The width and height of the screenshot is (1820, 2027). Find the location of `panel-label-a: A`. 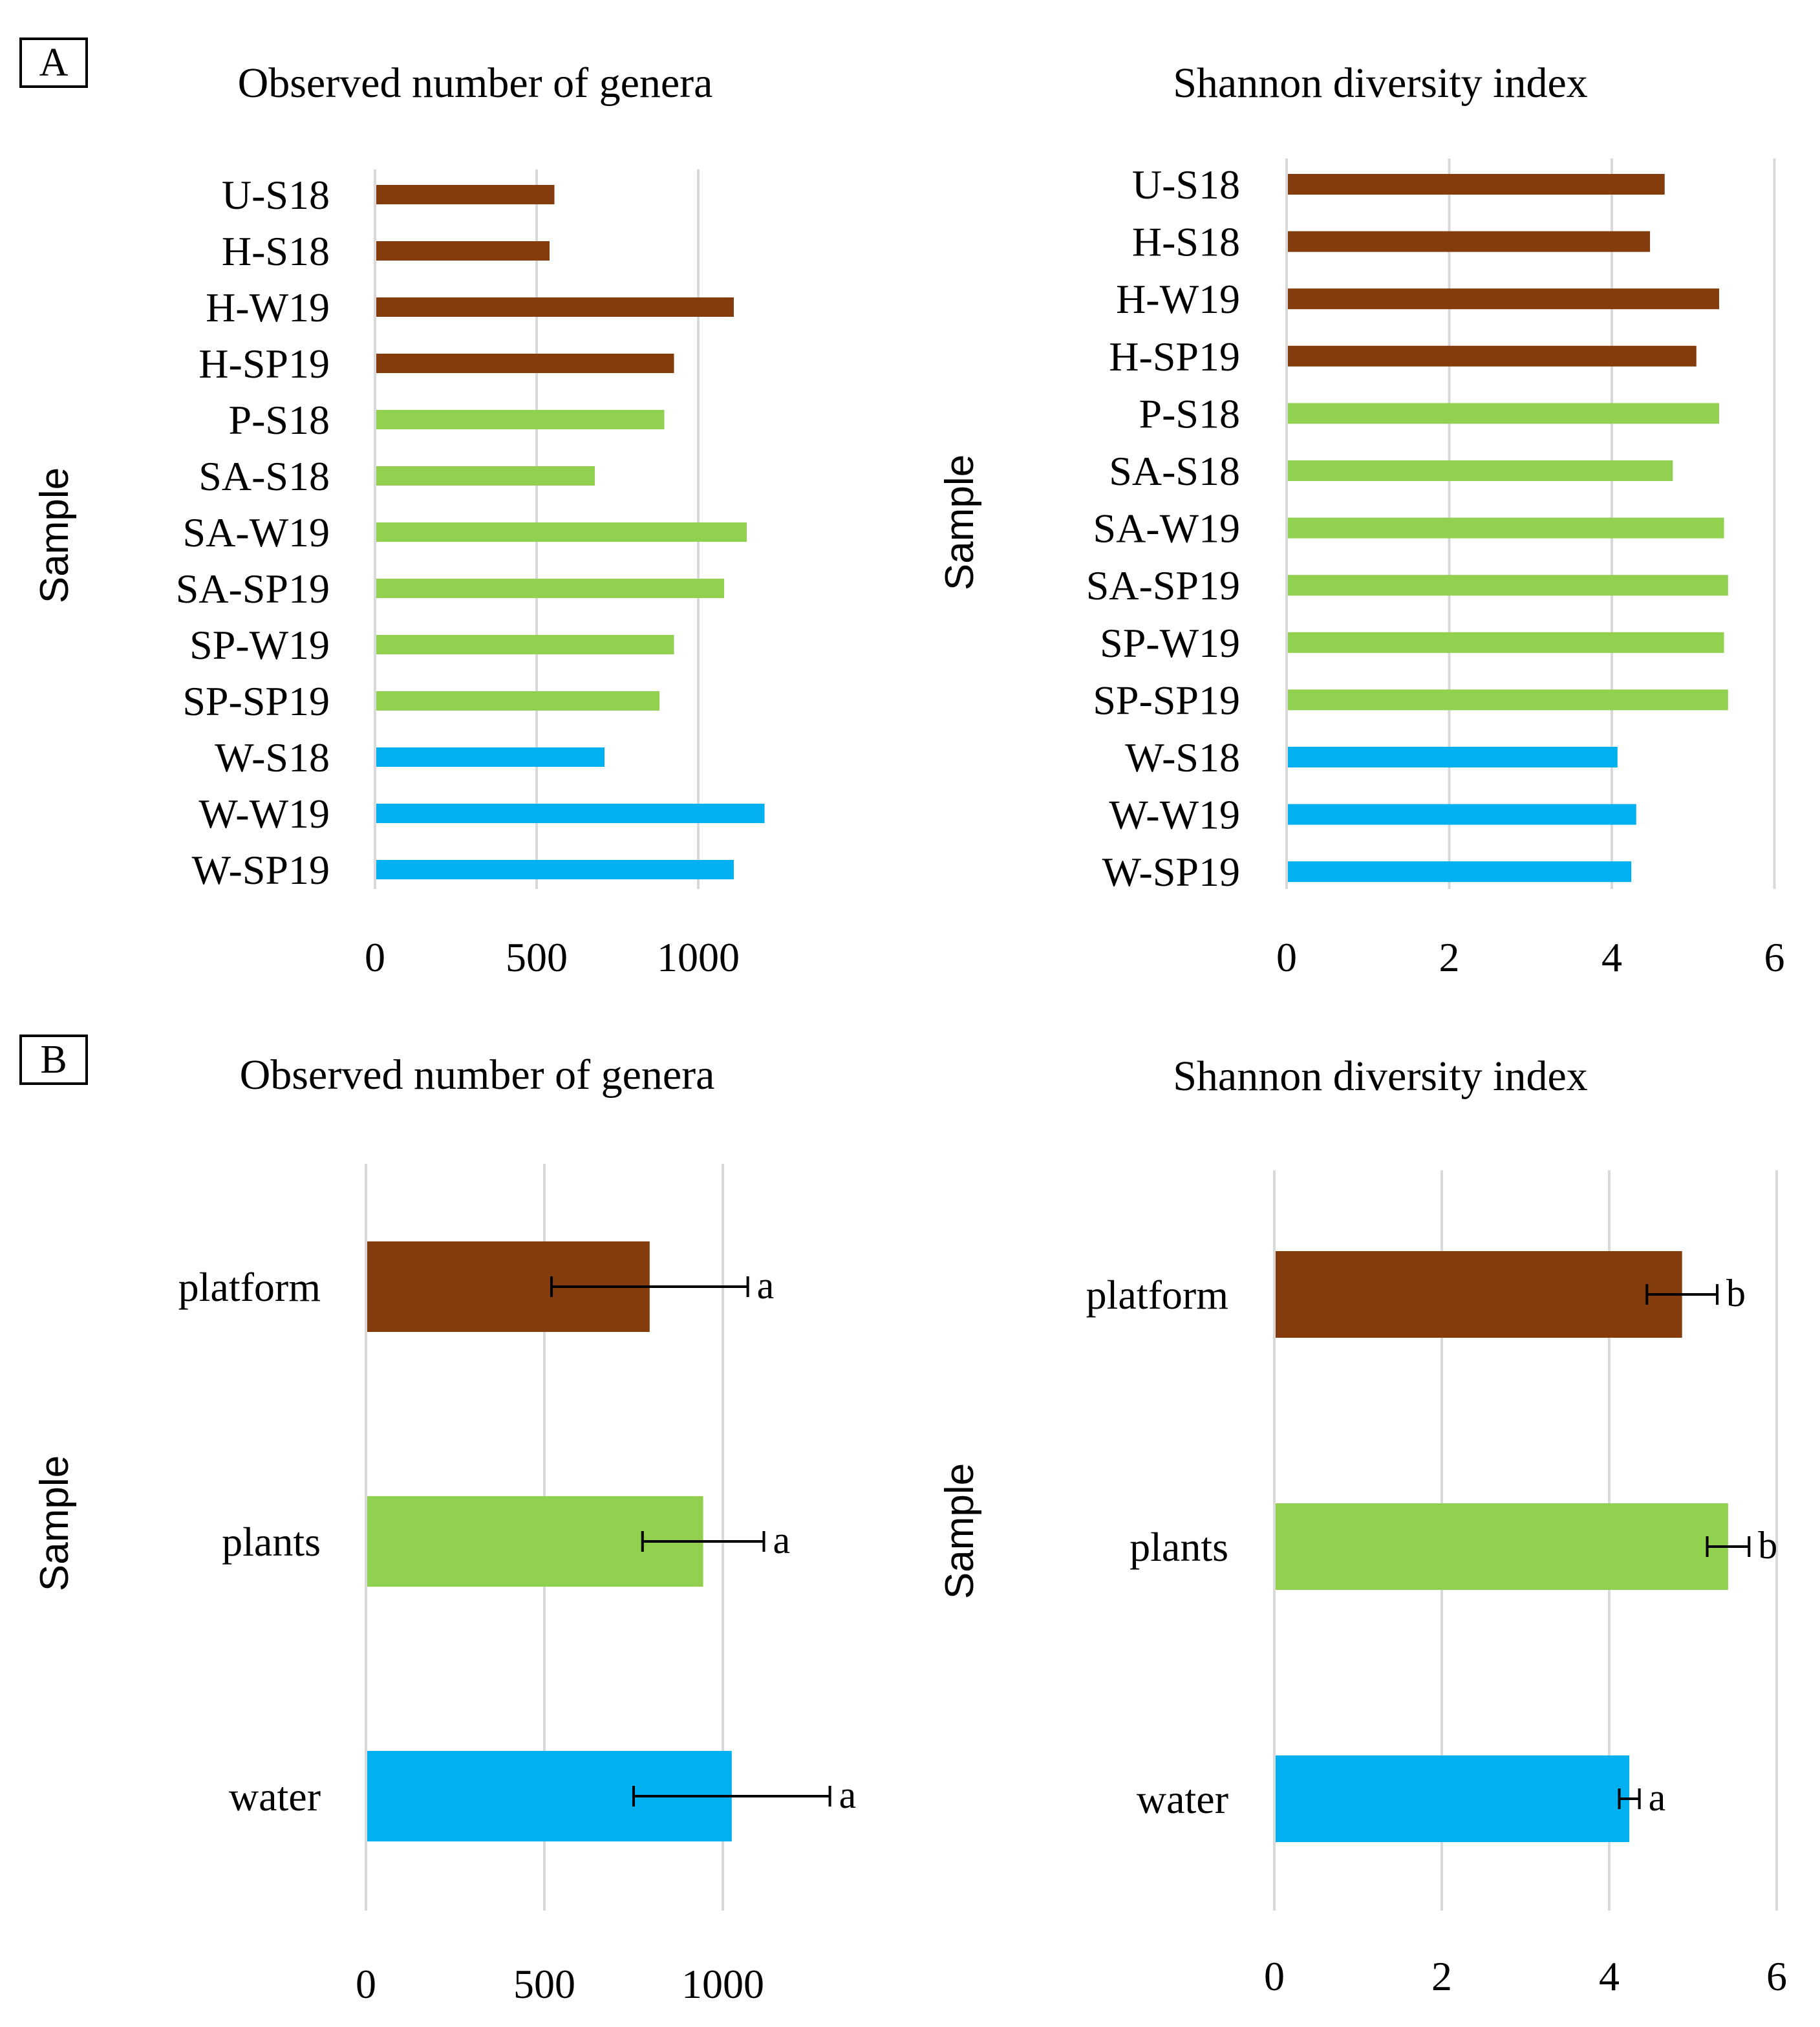

panel-label-a: A is located at coordinates (53, 63).